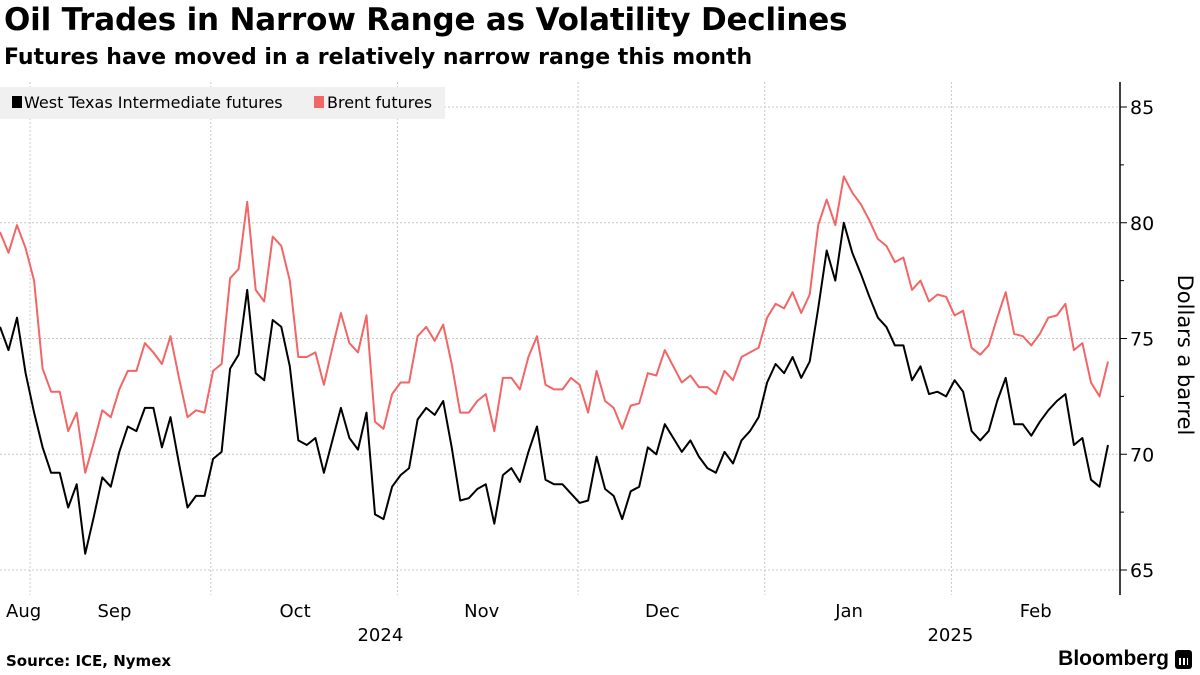 This screenshot has height=675, width=1200. Describe the element at coordinates (23, 611) in the screenshot. I see `x-tick-label: Aug` at that location.